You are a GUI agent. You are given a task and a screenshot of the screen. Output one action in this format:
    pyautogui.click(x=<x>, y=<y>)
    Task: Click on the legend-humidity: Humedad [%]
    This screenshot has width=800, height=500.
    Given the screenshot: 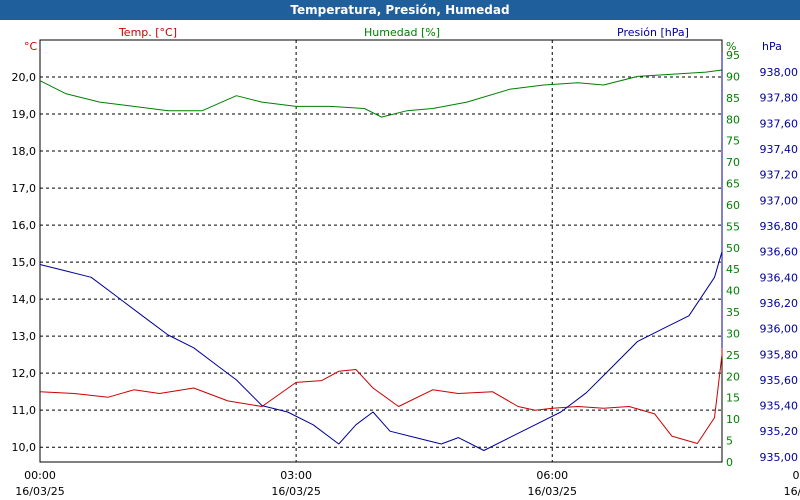 What is the action you would take?
    pyautogui.click(x=402, y=32)
    